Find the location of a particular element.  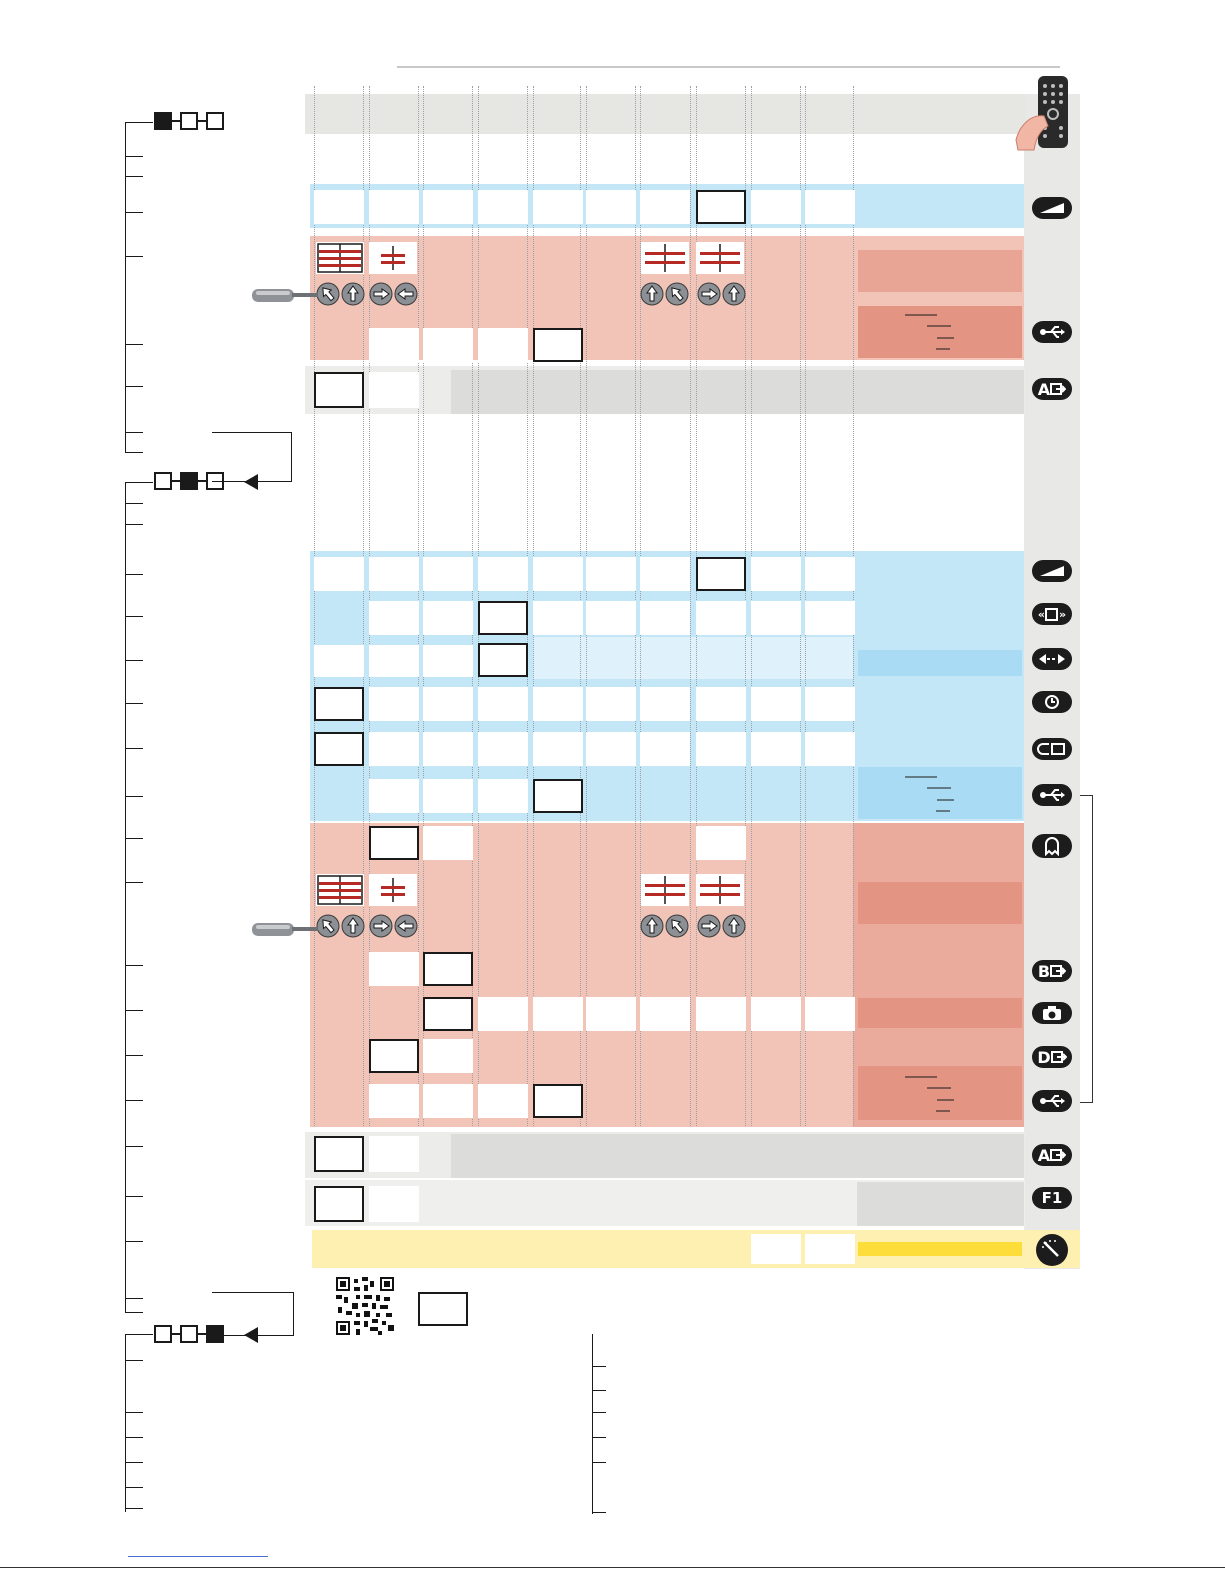

left-right-arrows-icon is located at coordinates (1052, 659).